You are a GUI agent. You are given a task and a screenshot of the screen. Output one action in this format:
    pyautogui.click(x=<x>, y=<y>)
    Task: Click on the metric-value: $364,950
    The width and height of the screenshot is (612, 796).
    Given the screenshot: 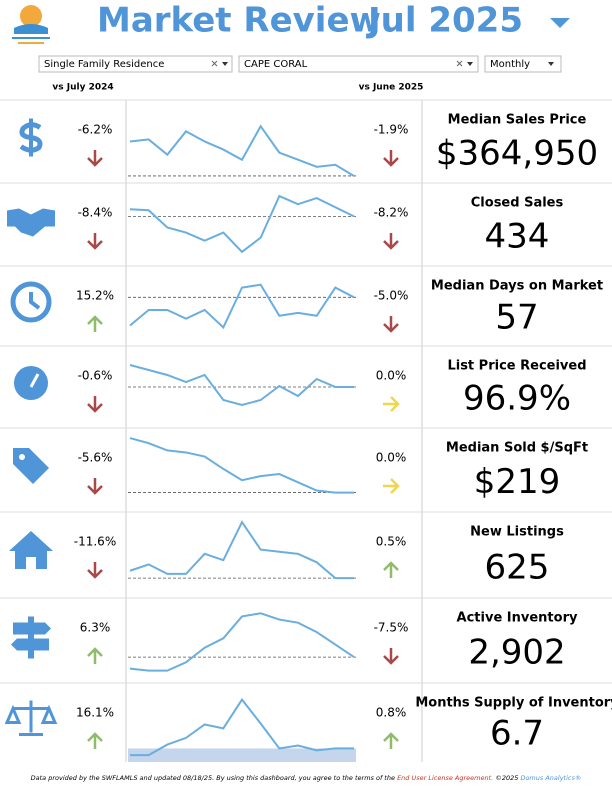 What is the action you would take?
    pyautogui.click(x=517, y=153)
    